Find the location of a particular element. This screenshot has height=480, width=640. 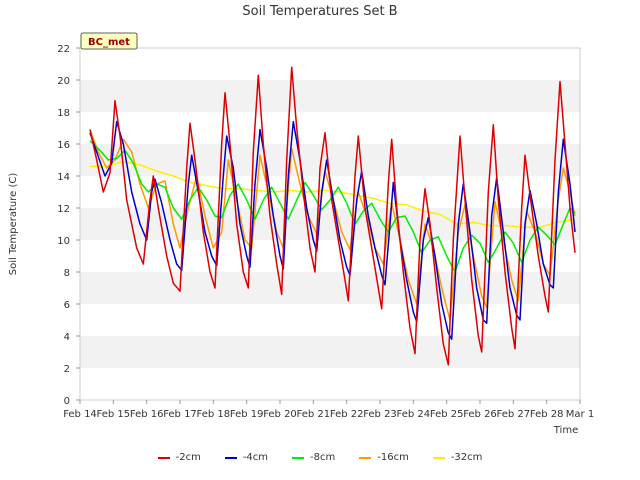

y-ticks: 0 2 4 6 8 10 12 14 16 18 20 22 is located at coordinates (68, 225).